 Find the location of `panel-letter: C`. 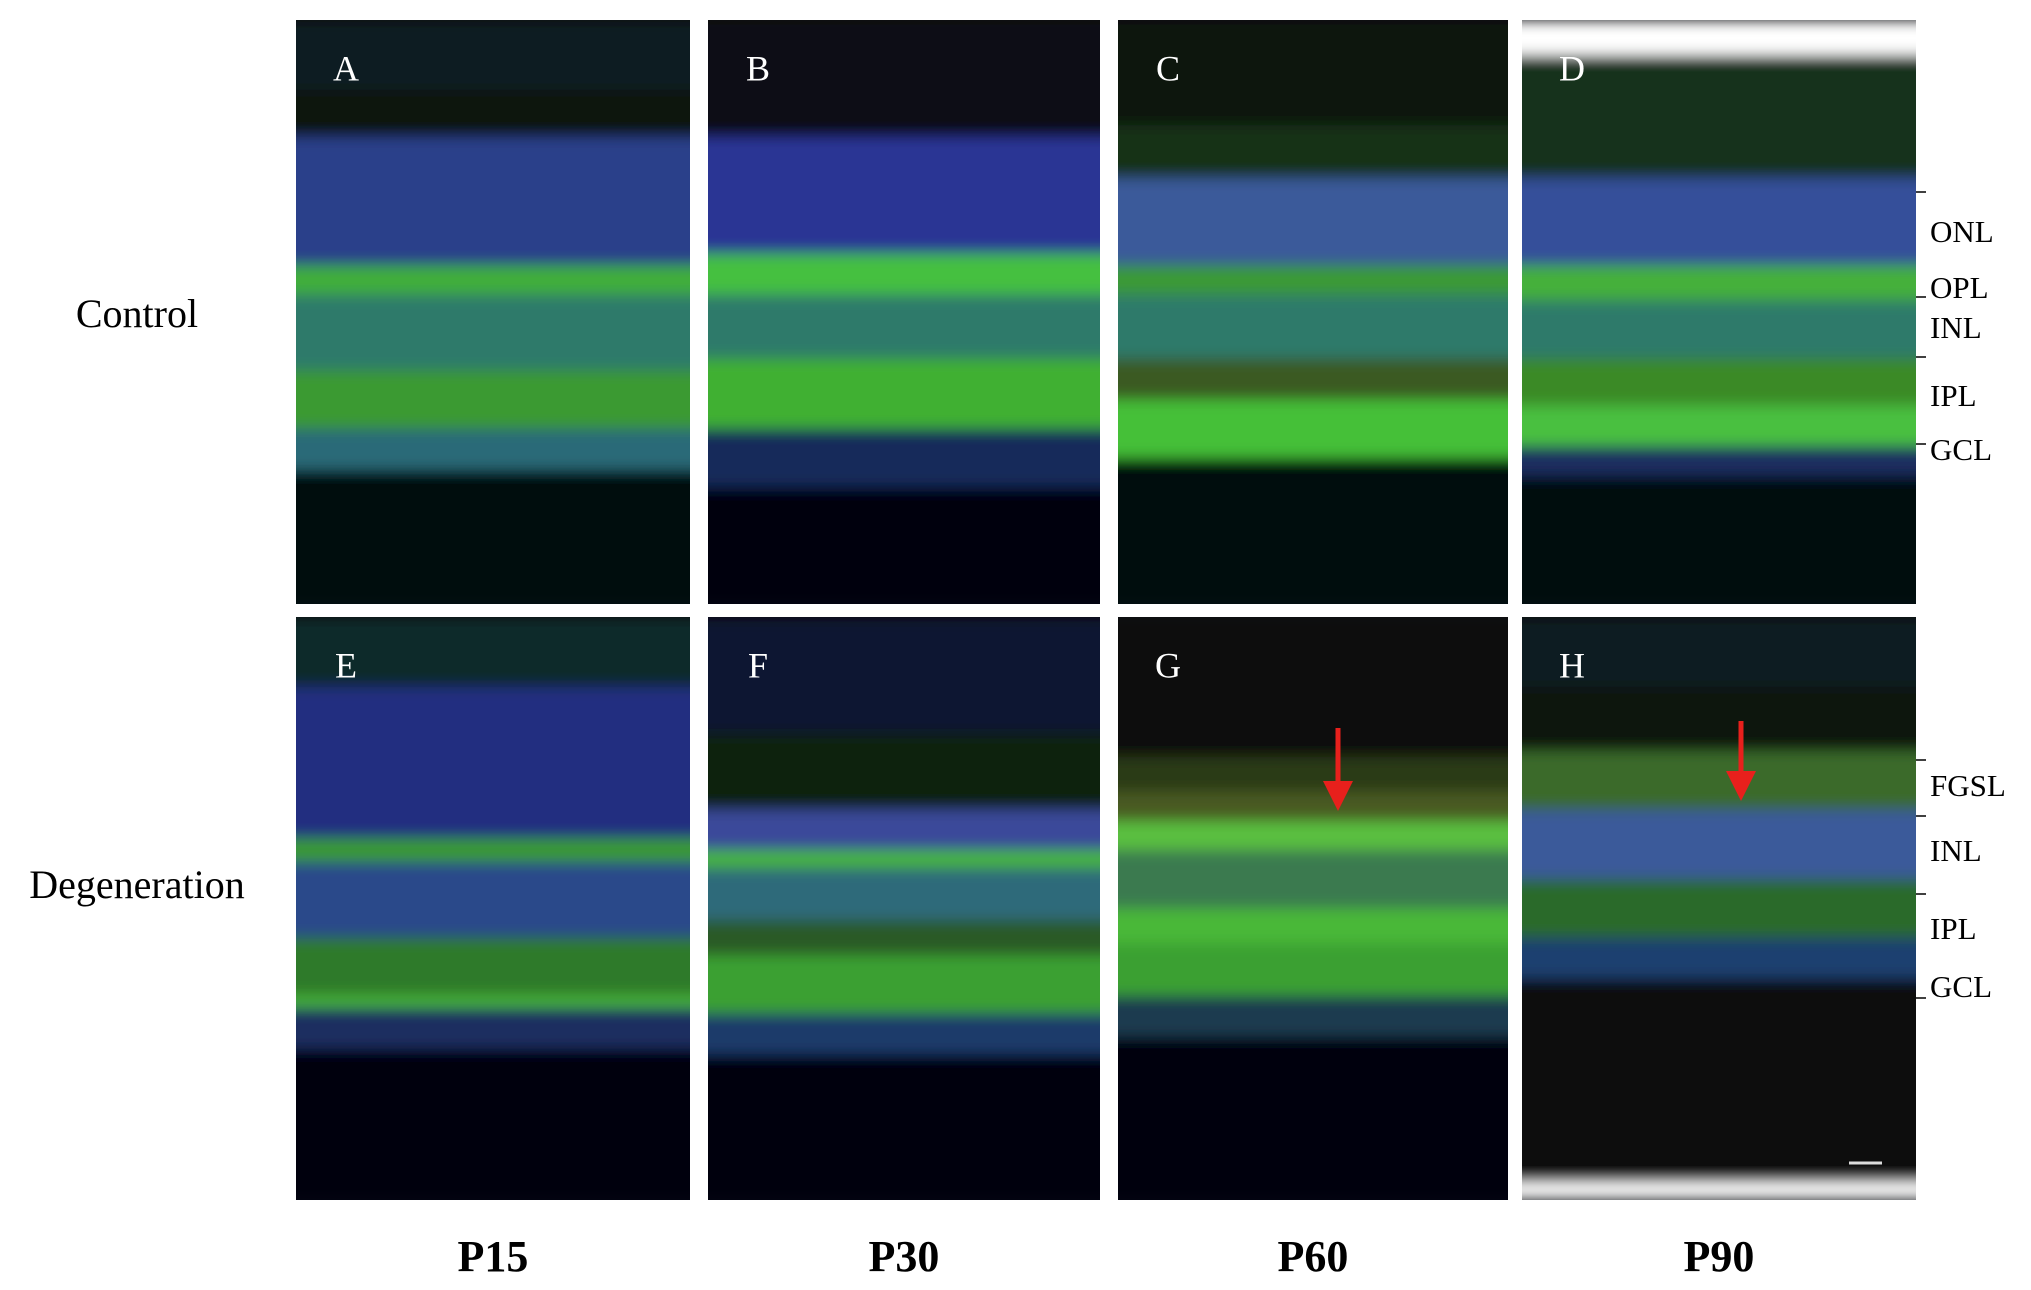

panel-letter: C is located at coordinates (1168, 68).